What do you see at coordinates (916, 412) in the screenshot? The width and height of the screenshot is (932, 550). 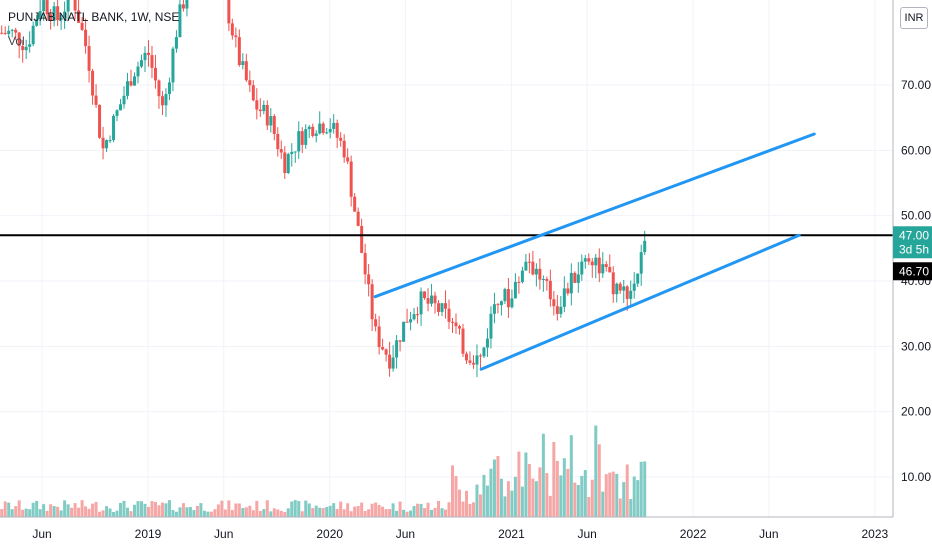 I see `y-tick-label: 20.00` at bounding box center [916, 412].